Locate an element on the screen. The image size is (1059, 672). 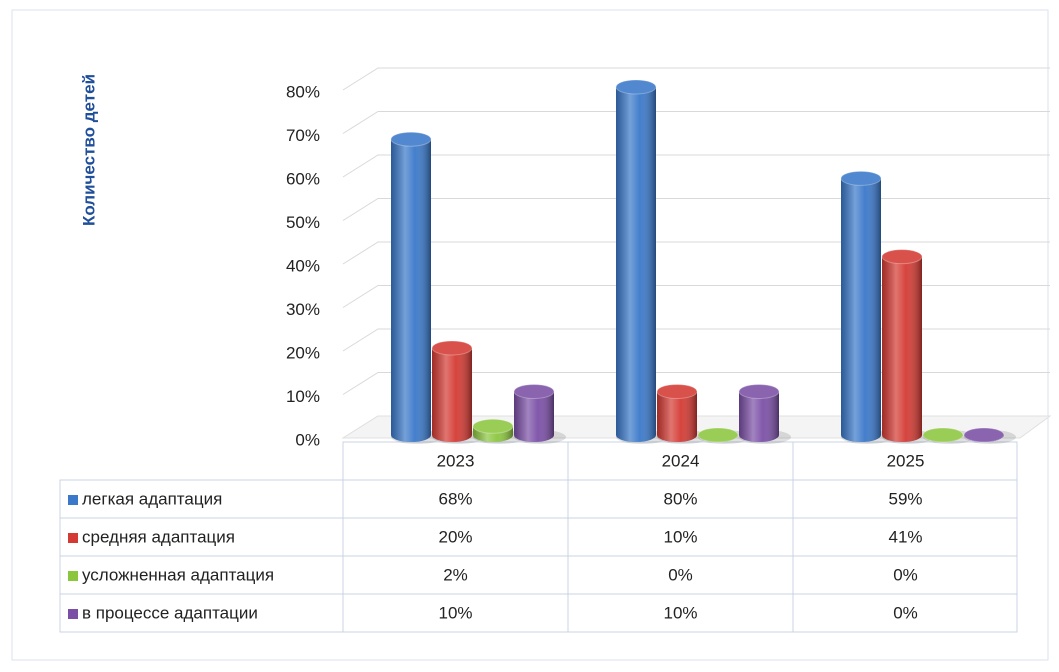
x-tick-label: 2025 is located at coordinates (906, 460).